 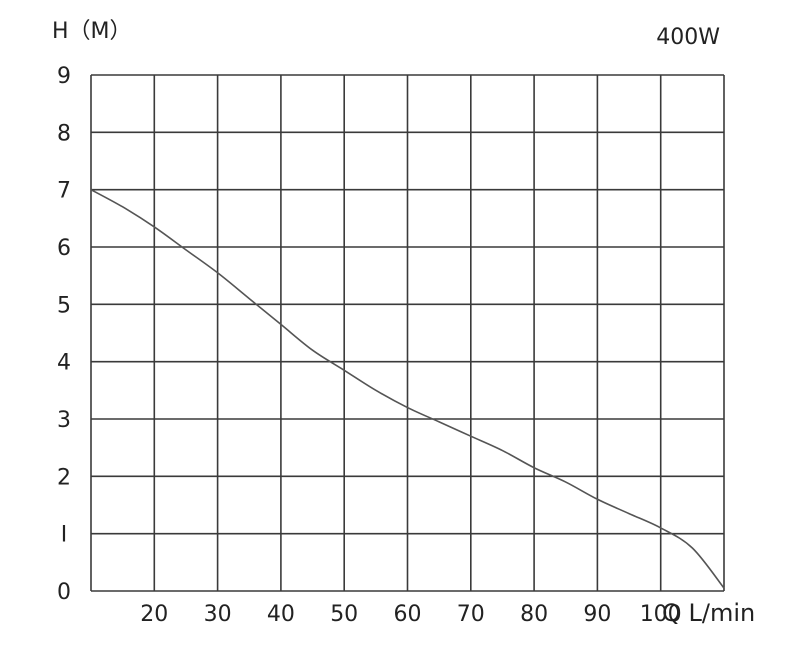 What do you see at coordinates (661, 614) in the screenshot?
I see `x-tick-label: 100` at bounding box center [661, 614].